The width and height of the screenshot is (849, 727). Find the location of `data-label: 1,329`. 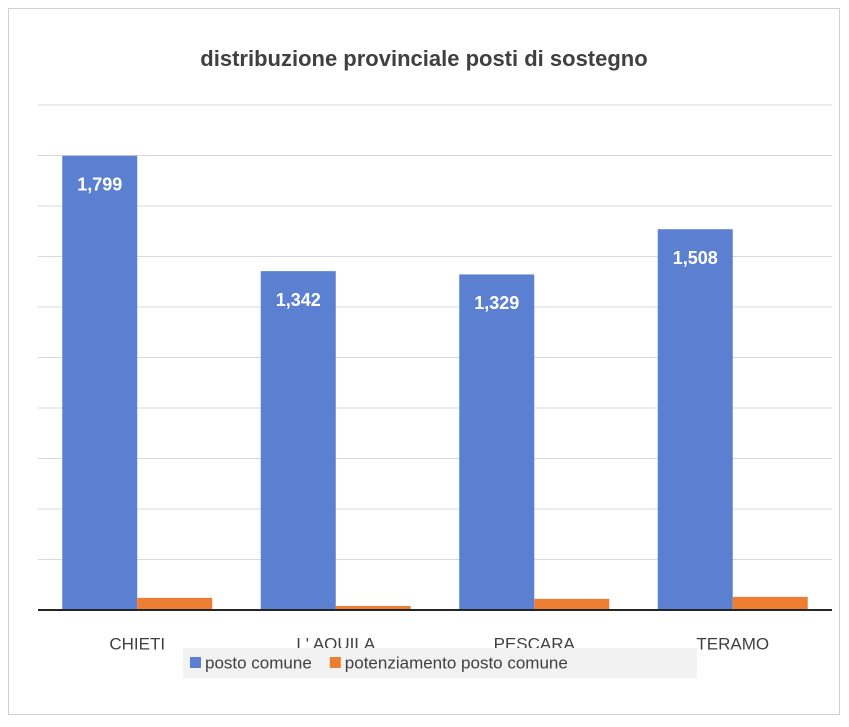

data-label: 1,329 is located at coordinates (496, 303).